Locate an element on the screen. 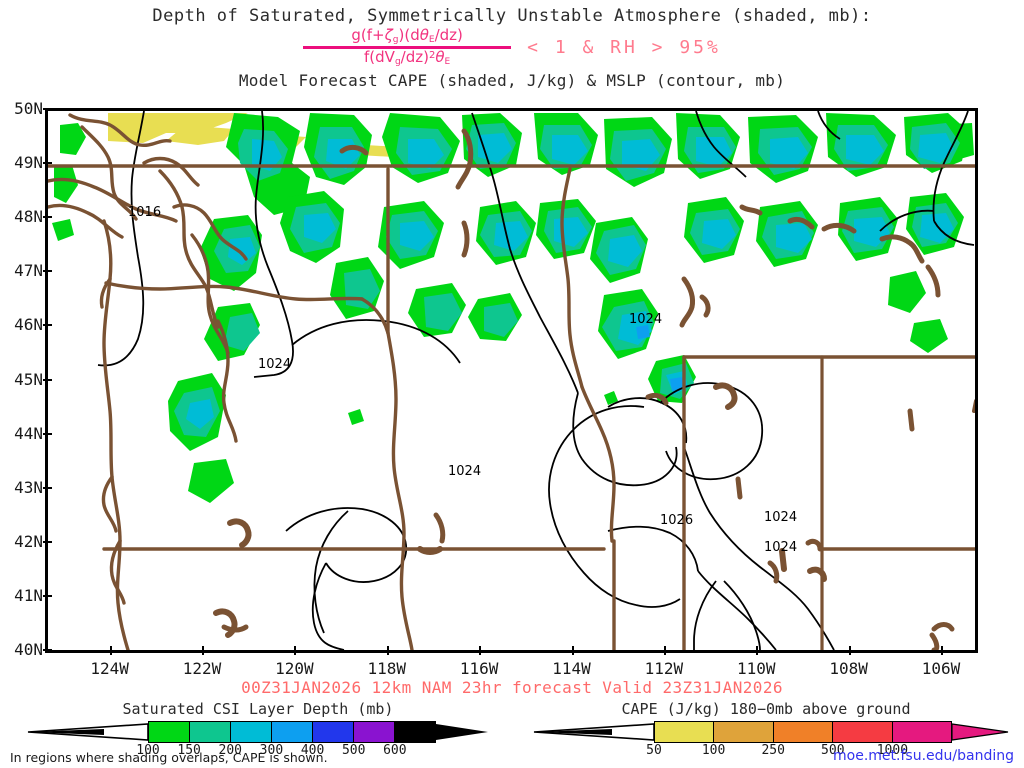 The width and height of the screenshot is (1024, 768). lat-tick-label: 49N is located at coordinates (28, 163).